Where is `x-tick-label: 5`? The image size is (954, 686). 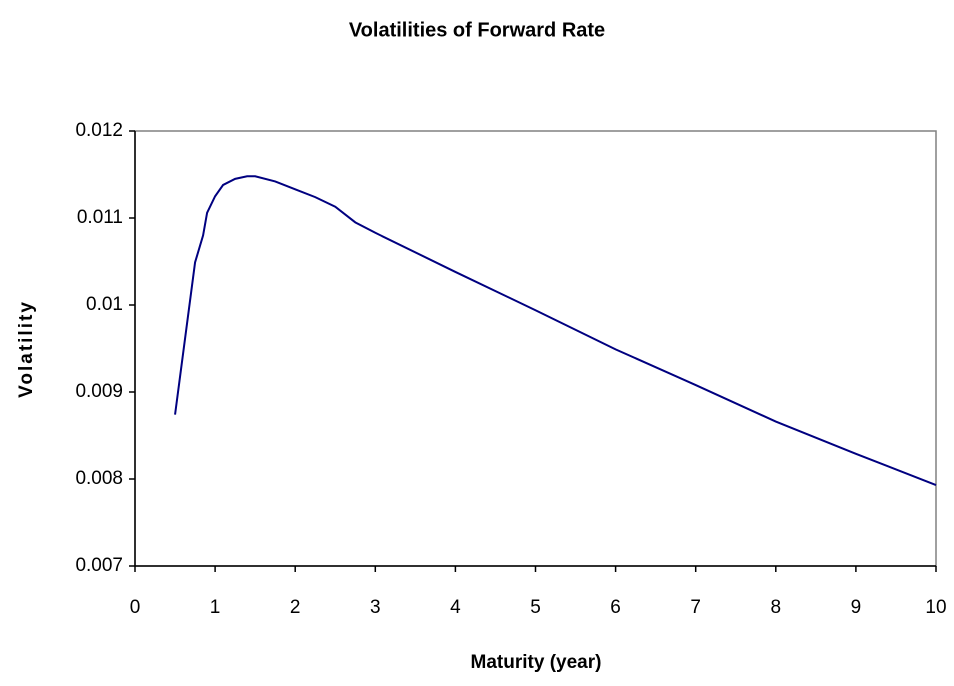
x-tick-label: 5 is located at coordinates (535, 607).